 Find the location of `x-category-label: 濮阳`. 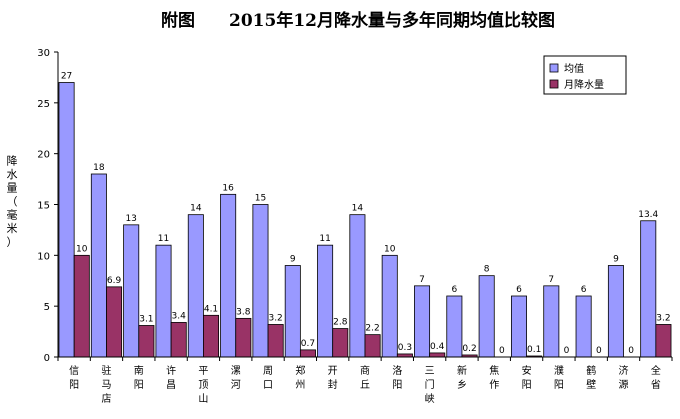

x-category-label: 濮阳 is located at coordinates (559, 377).